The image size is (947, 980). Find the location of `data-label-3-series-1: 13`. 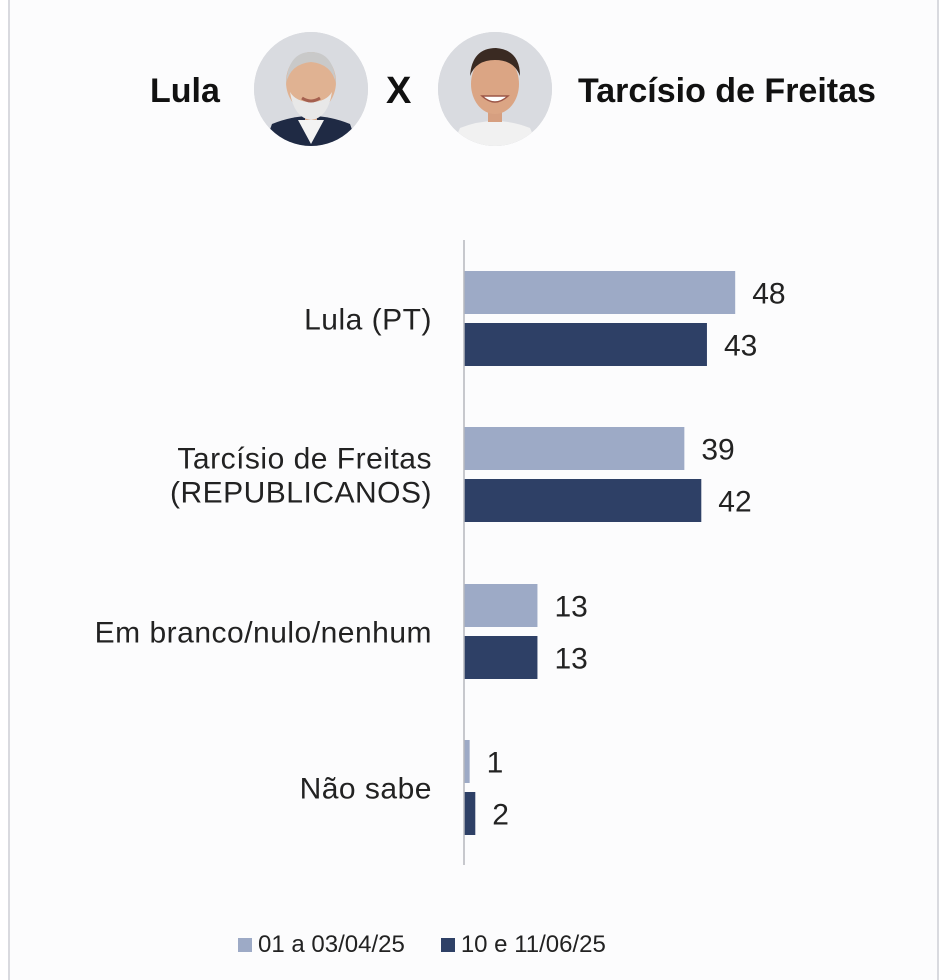

data-label-3-series-1: 13 is located at coordinates (570, 607).